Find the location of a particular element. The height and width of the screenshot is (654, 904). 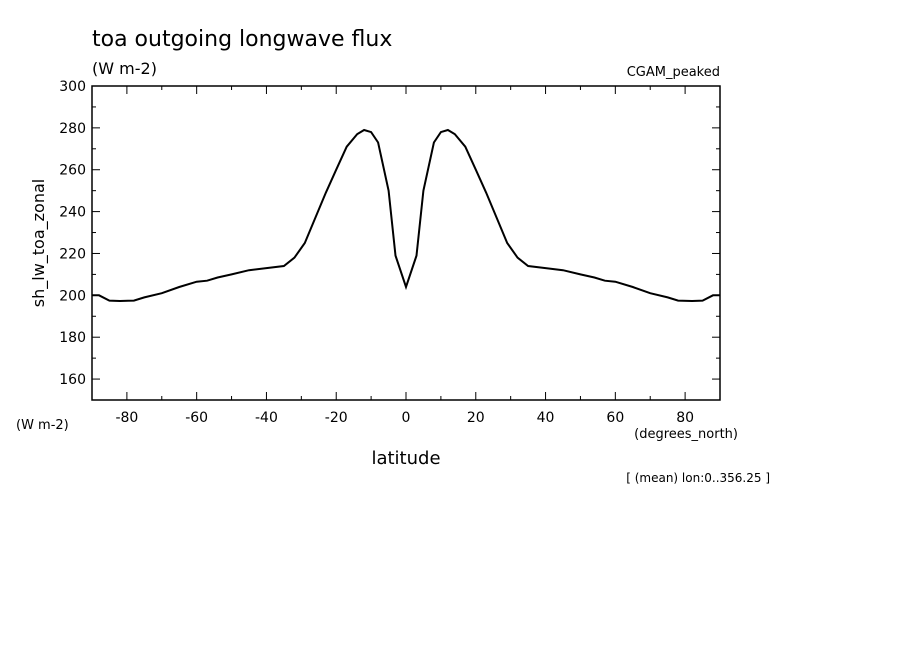

y-tick-label: 280 is located at coordinates (72, 129).